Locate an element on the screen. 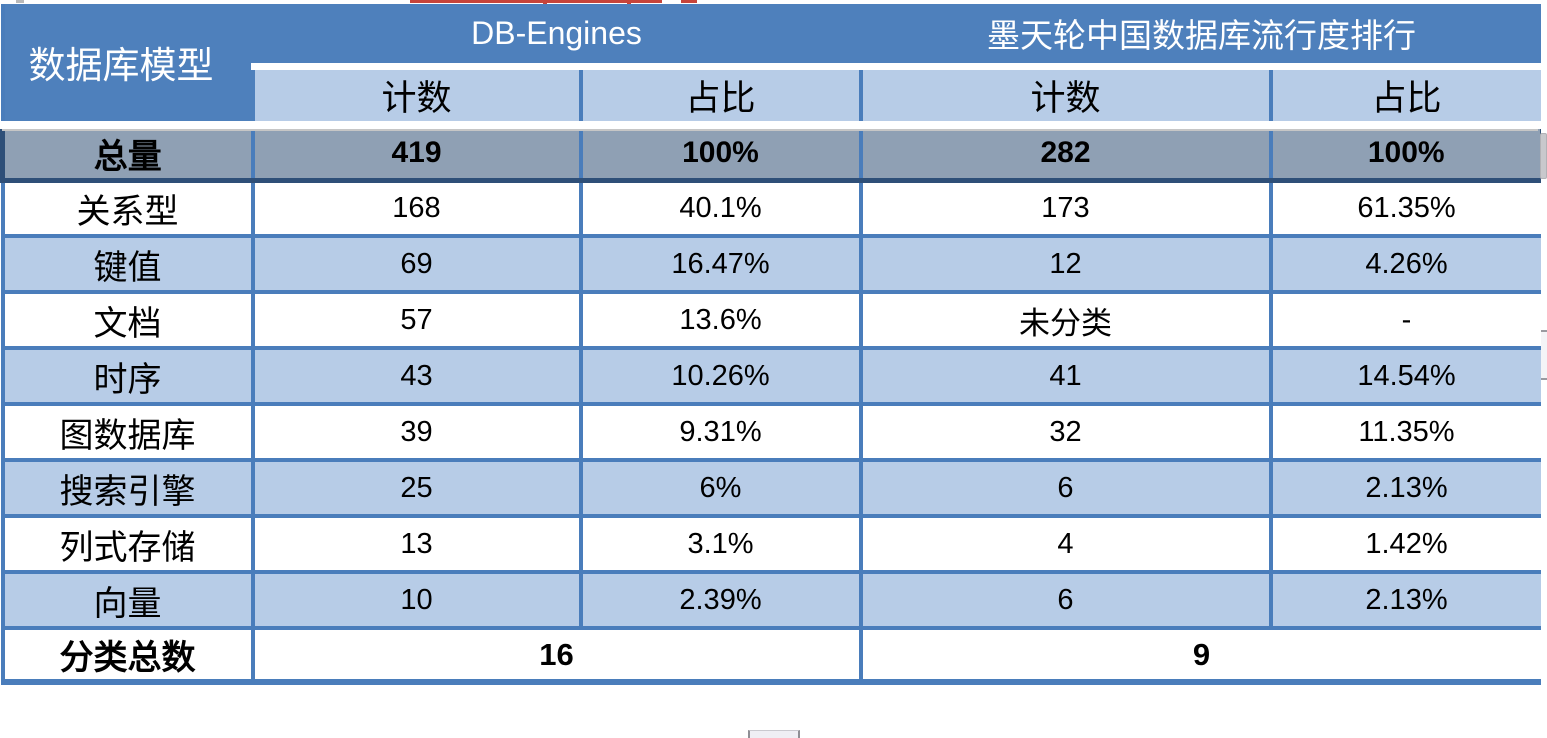 Image resolution: width=1547 pixels, height=738 pixels. subheader-percent-motianlun: 占比 is located at coordinates (1406, 96).